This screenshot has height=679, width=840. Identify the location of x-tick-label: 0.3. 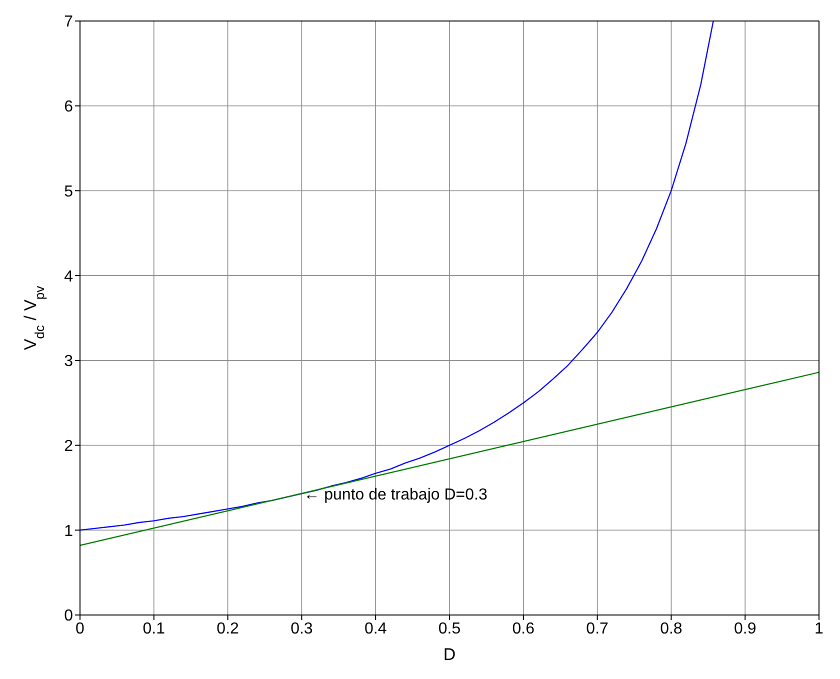
(301, 629).